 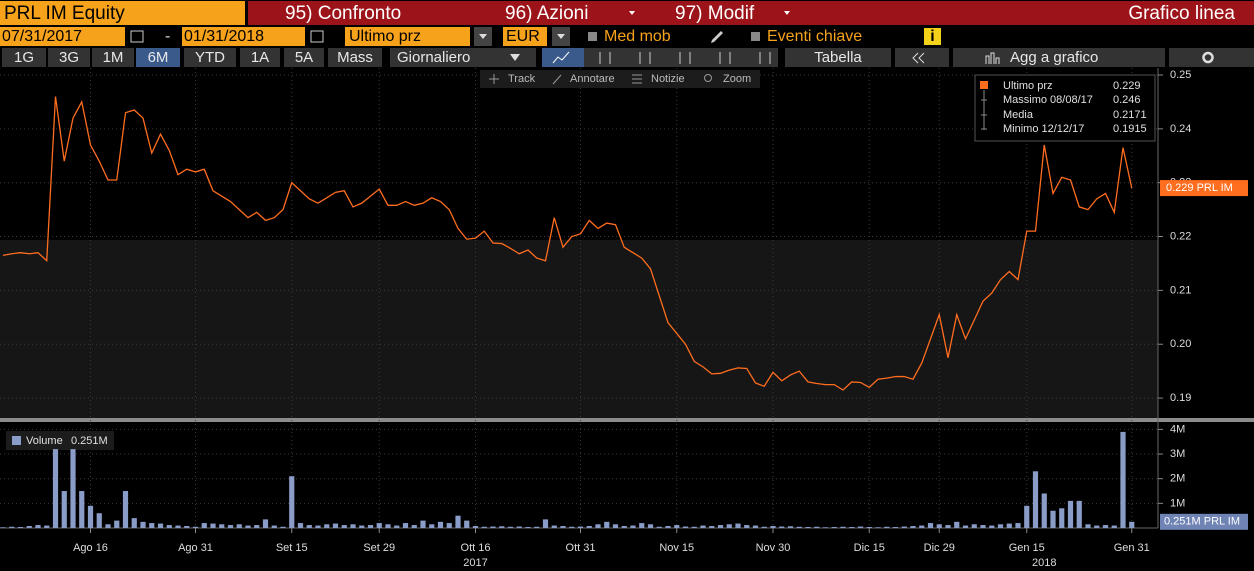 What do you see at coordinates (1054, 57) in the screenshot?
I see `add-to-chart: Agg a grafico` at bounding box center [1054, 57].